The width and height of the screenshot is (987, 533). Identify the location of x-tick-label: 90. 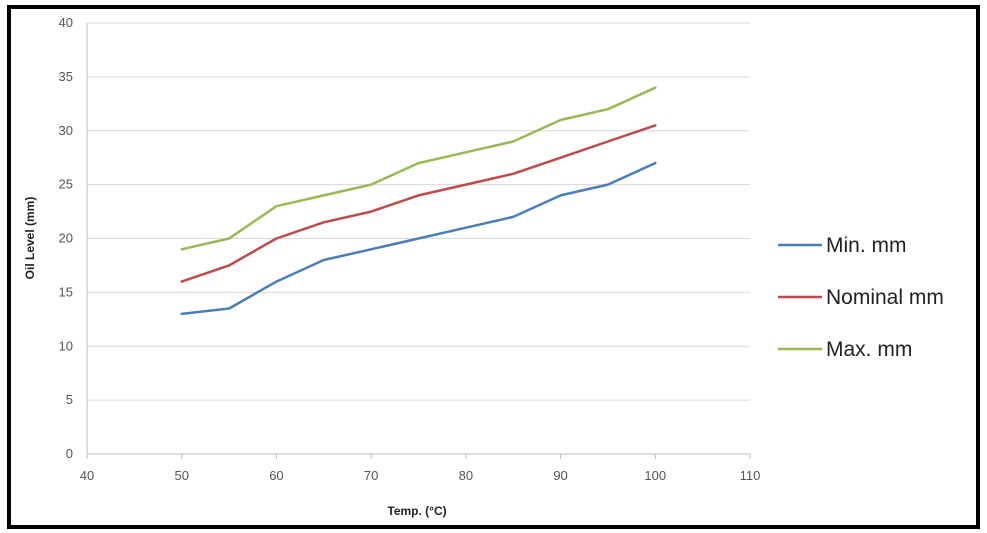
(560, 475).